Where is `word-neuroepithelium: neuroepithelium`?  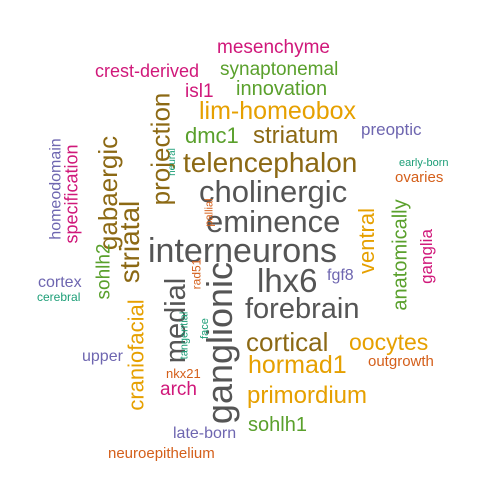 word-neuroepithelium: neuroepithelium is located at coordinates (161, 453).